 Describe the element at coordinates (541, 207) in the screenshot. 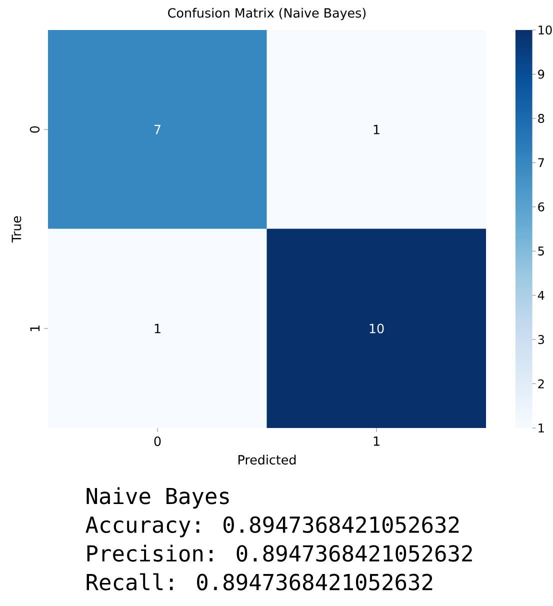

I see `color-bar-label: 6` at that location.